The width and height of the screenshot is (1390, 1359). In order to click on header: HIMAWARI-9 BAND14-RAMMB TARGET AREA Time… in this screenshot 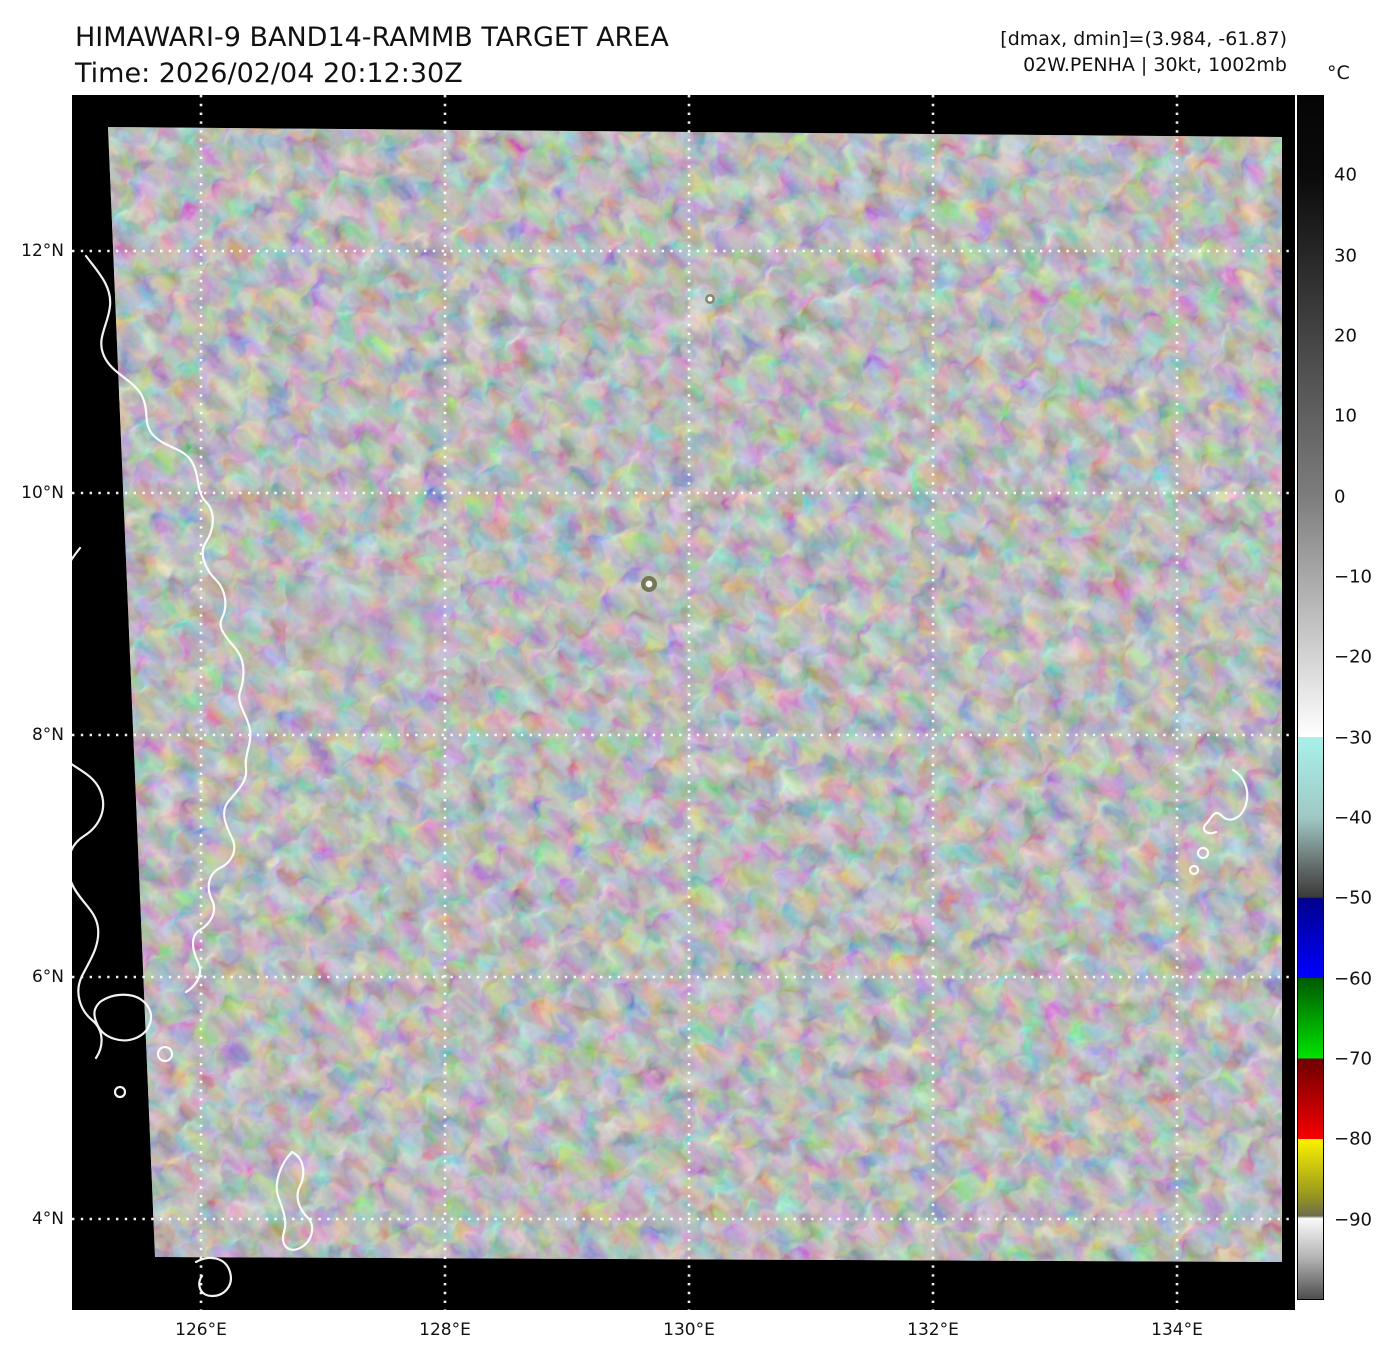, I will do `click(372, 56)`.